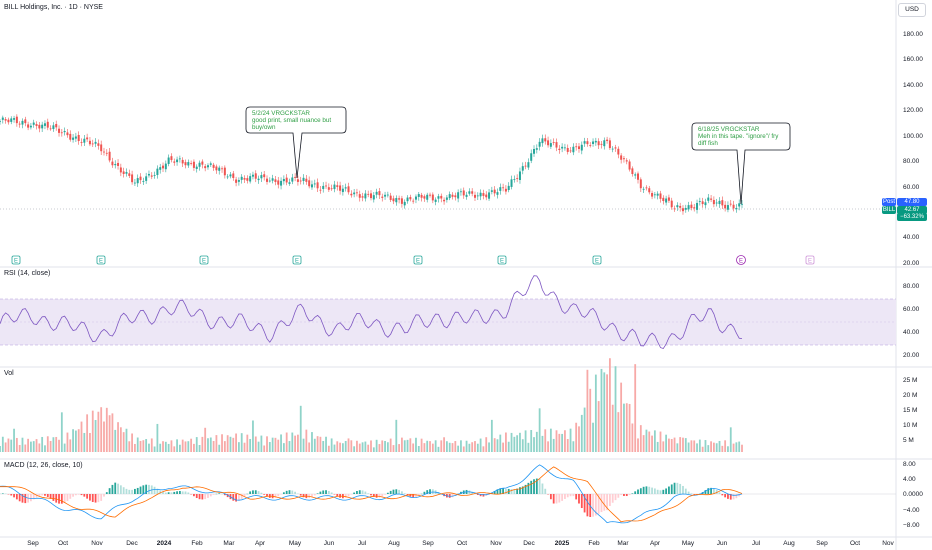 This screenshot has width=932, height=550. I want to click on volume-title: Vol, so click(9, 373).